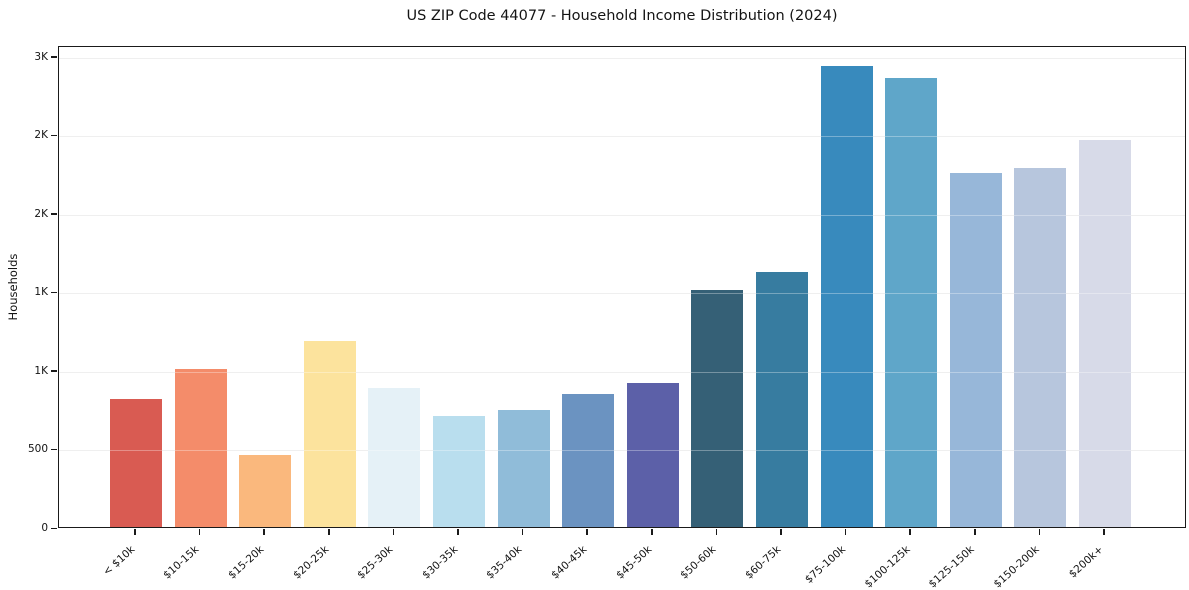 The width and height of the screenshot is (1189, 590). Describe the element at coordinates (246, 562) in the screenshot. I see `x-tick-label: $15-20k` at that location.